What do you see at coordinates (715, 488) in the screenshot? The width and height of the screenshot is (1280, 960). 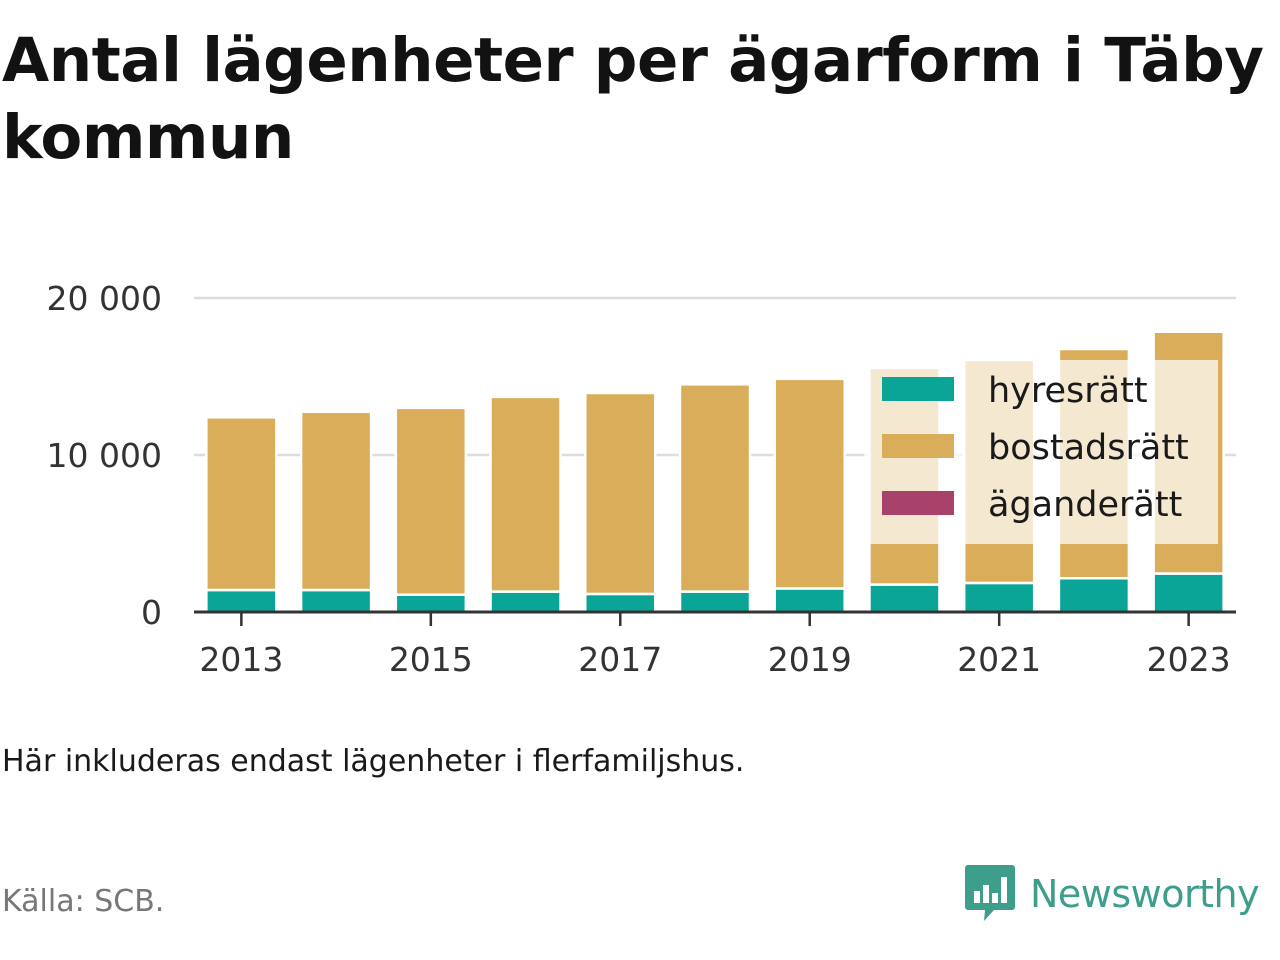 I see `bar-bostadsrätt-2018` at bounding box center [715, 488].